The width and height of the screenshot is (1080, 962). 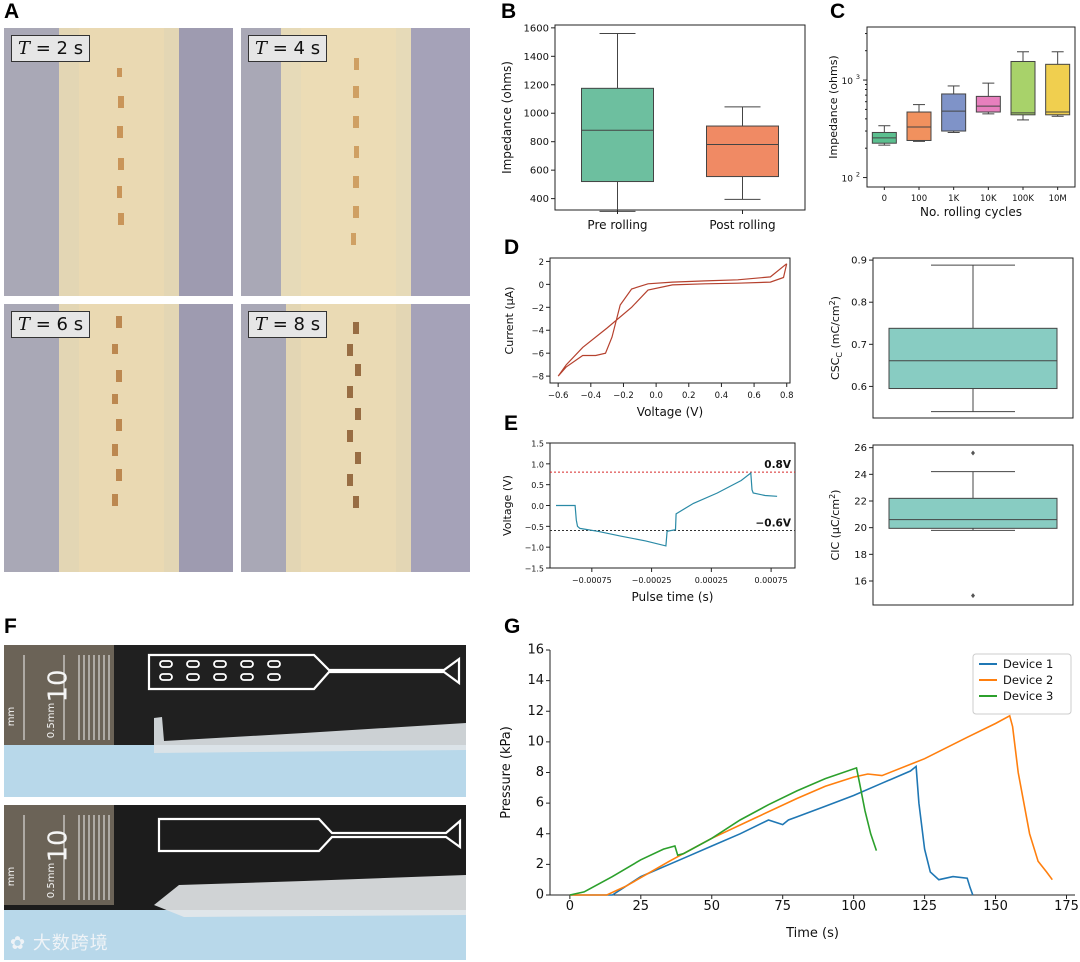 I want to click on y-tick-label: 1.5, so click(x=537, y=444).